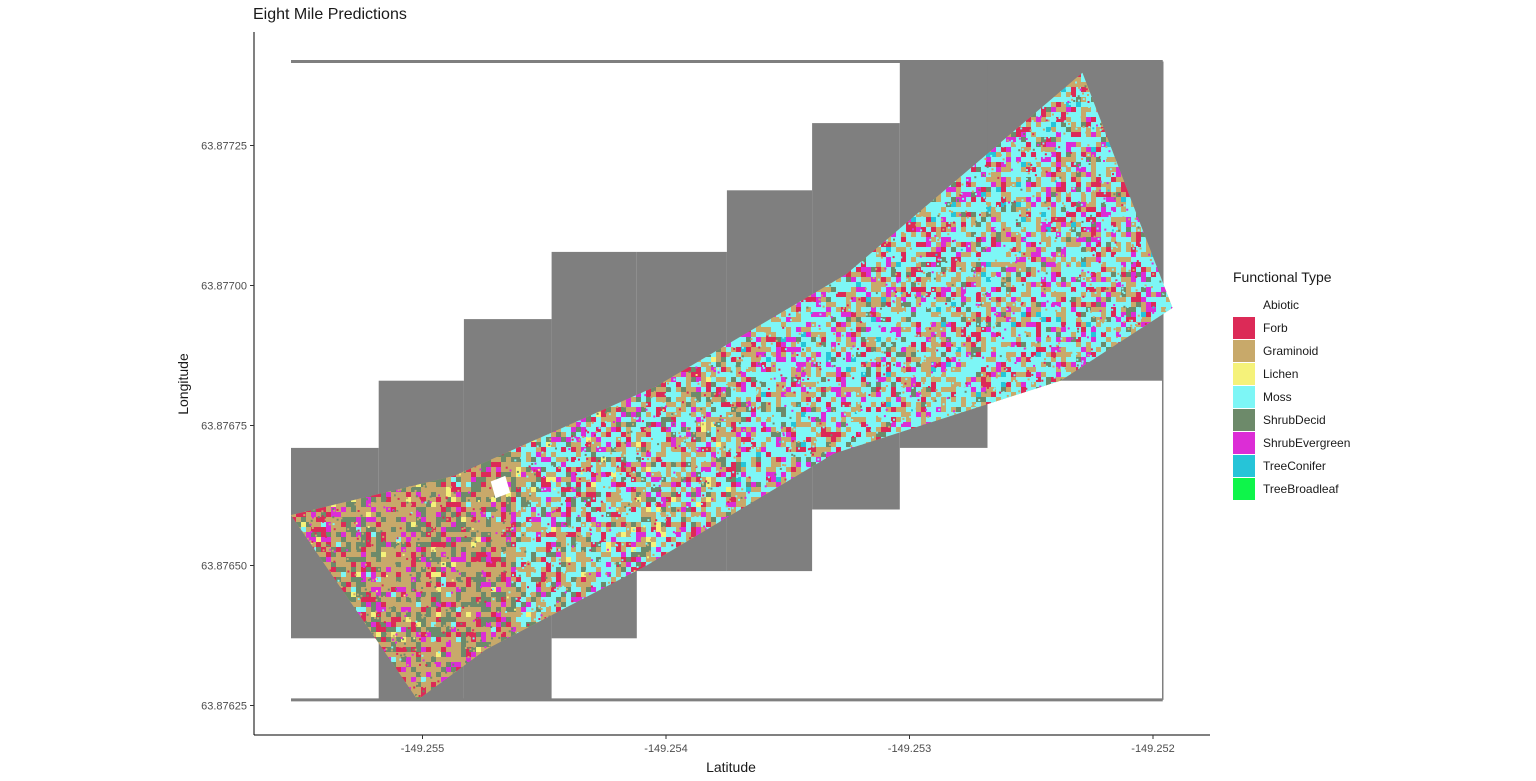  I want to click on pixel-treeconifer, so click(1063, 89).